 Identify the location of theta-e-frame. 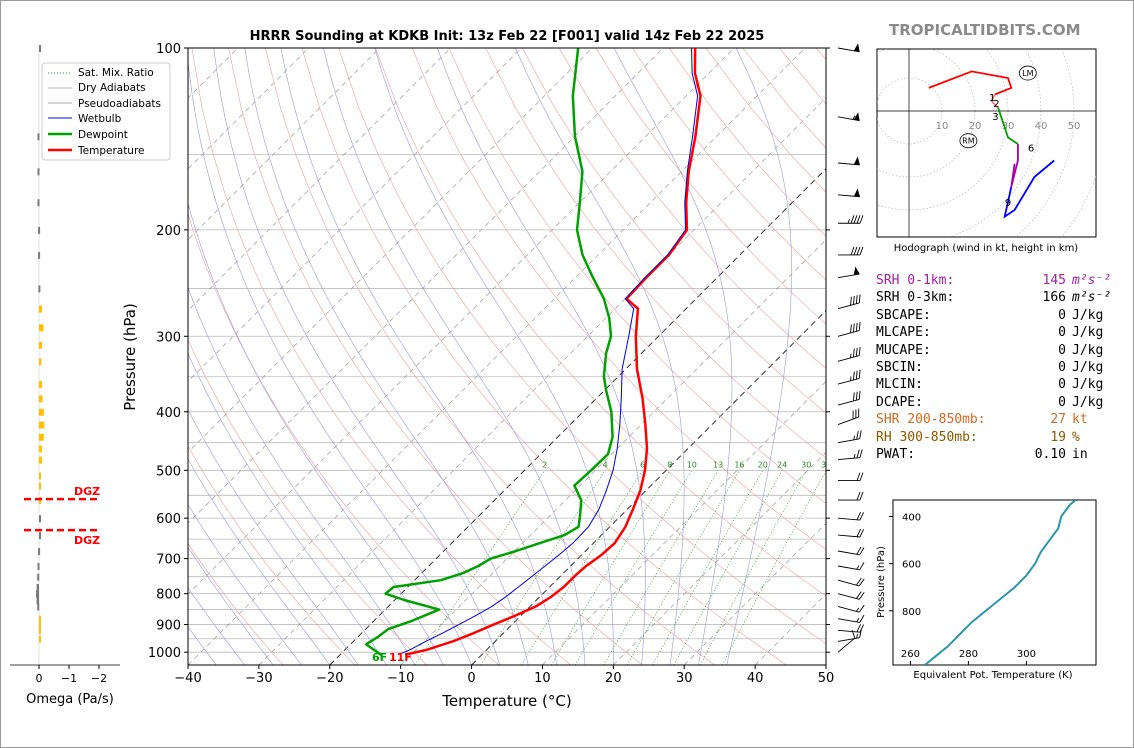
(994, 582).